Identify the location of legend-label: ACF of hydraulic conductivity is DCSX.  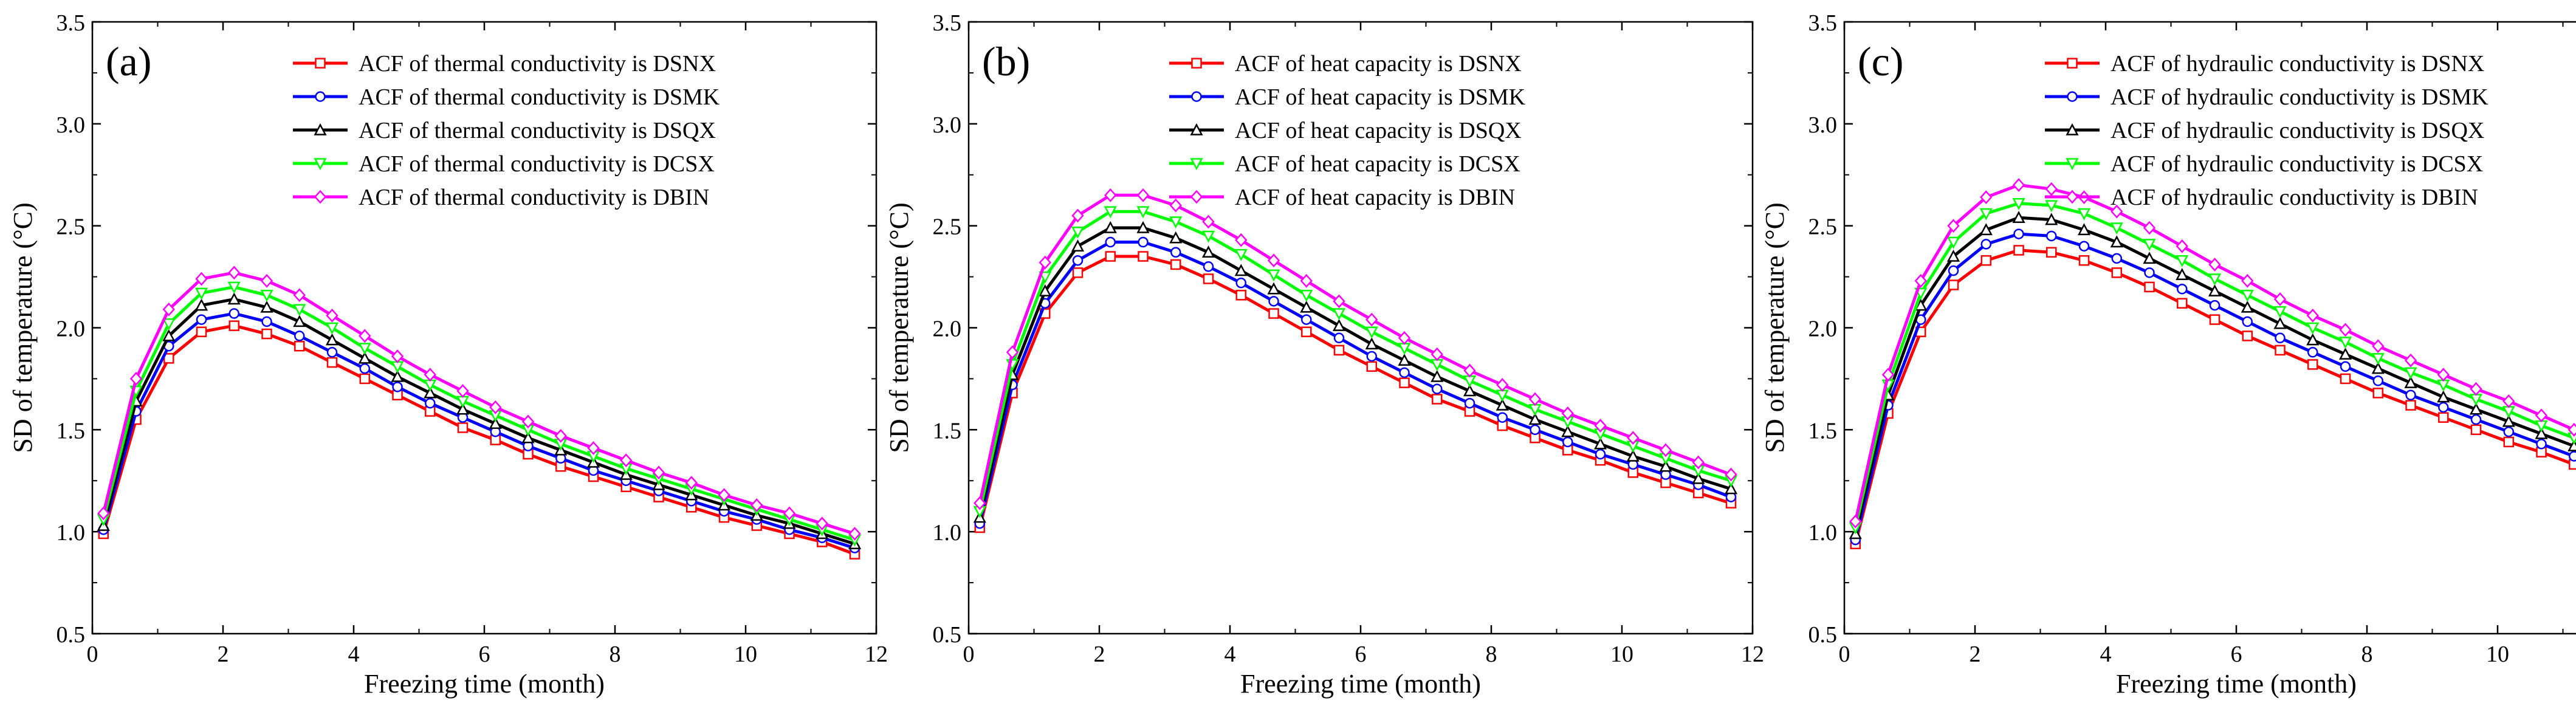
(2297, 164).